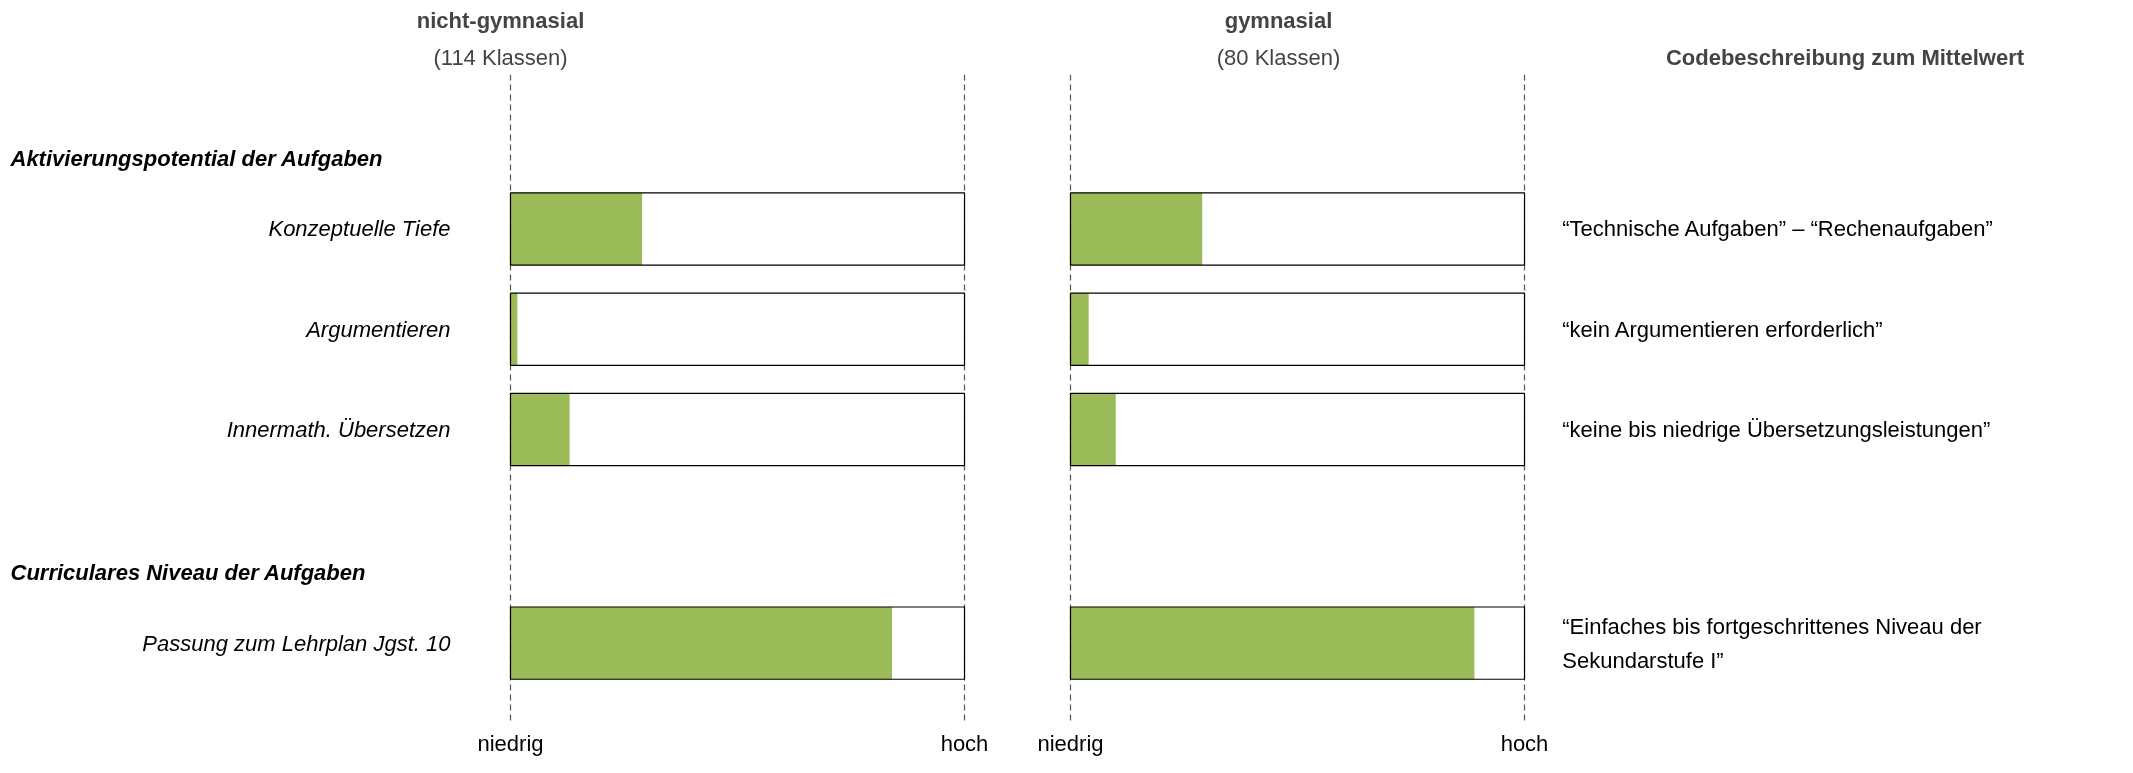 Image resolution: width=2133 pixels, height=773 pixels. I want to click on y-tick-label: Passung zum Lehrplan Jgst. 10, so click(297, 643).